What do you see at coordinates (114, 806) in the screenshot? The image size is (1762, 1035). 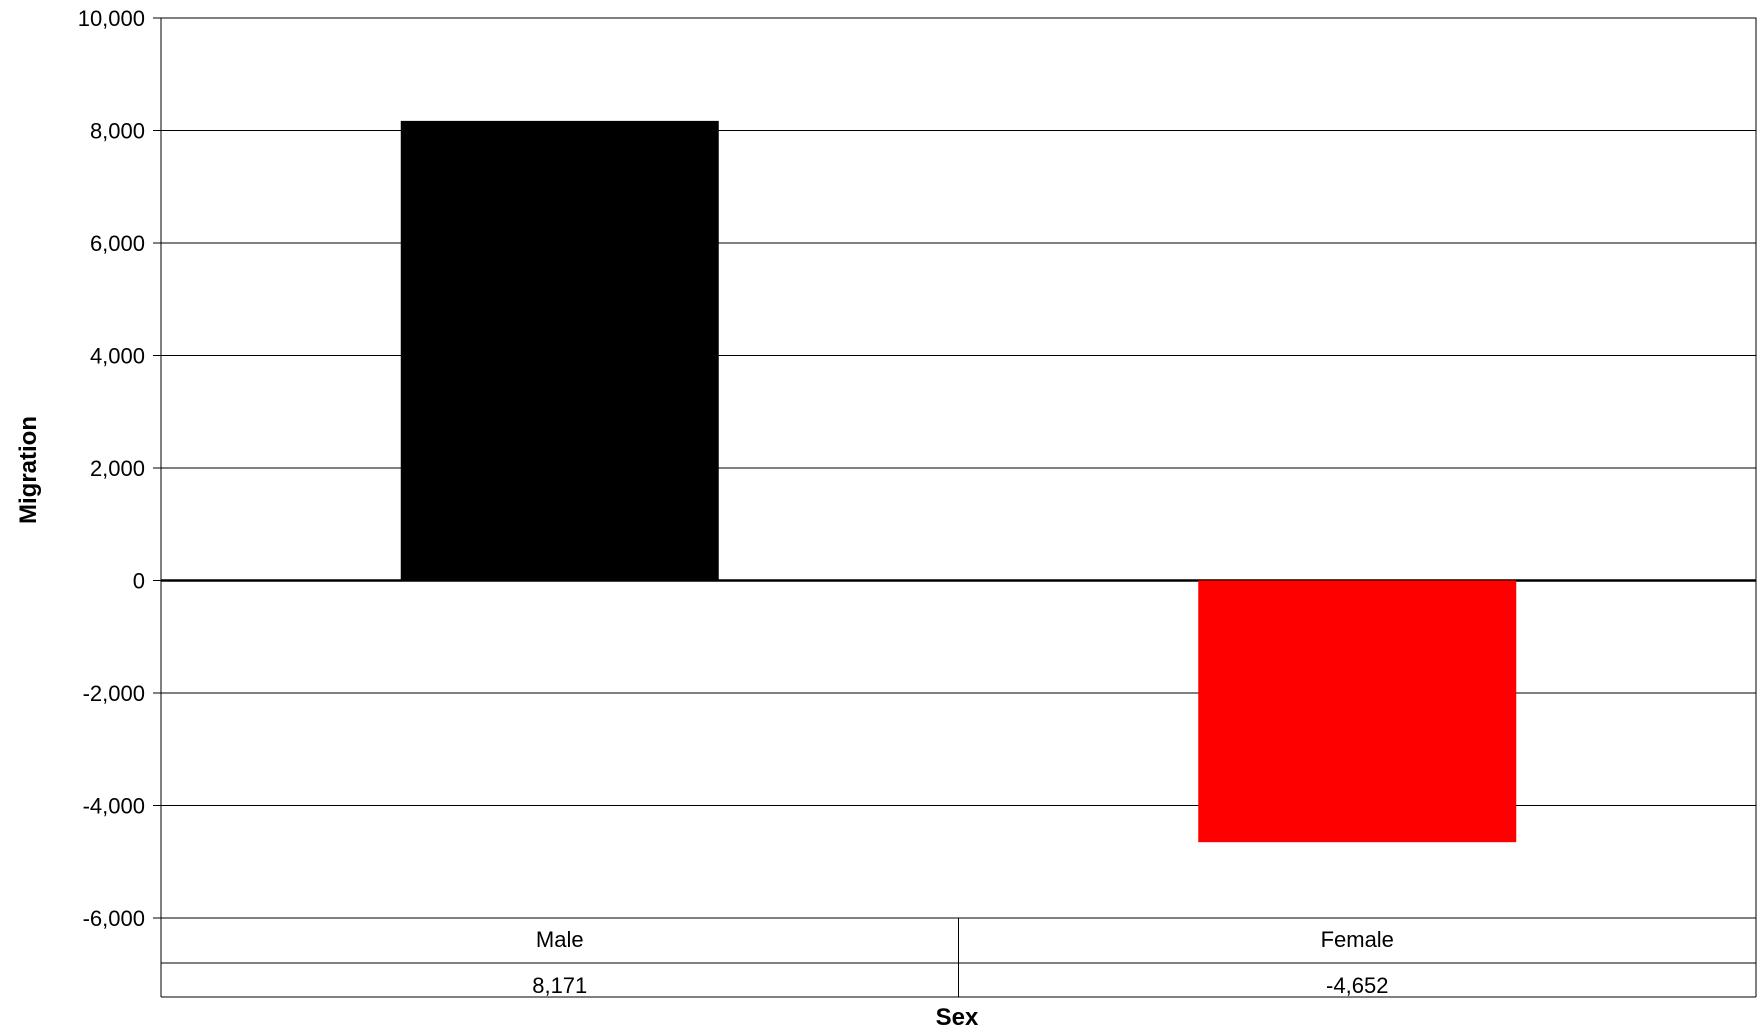 I see `y-tick-label: -4,000` at bounding box center [114, 806].